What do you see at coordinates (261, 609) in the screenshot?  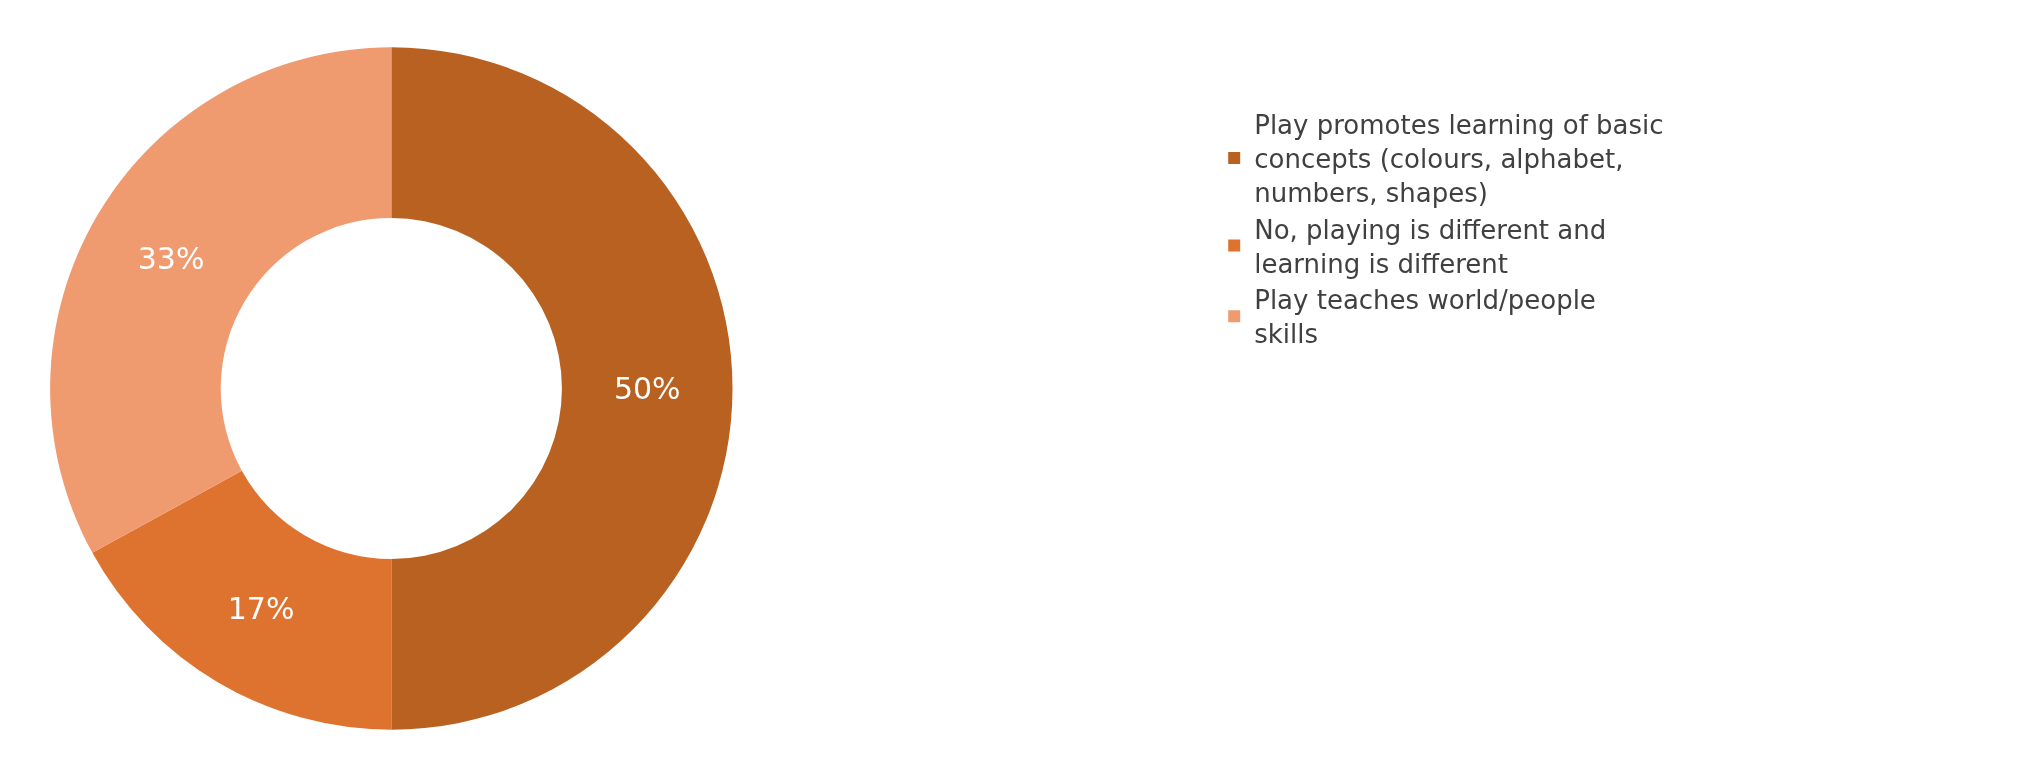 I see `data-label: 17%` at bounding box center [261, 609].